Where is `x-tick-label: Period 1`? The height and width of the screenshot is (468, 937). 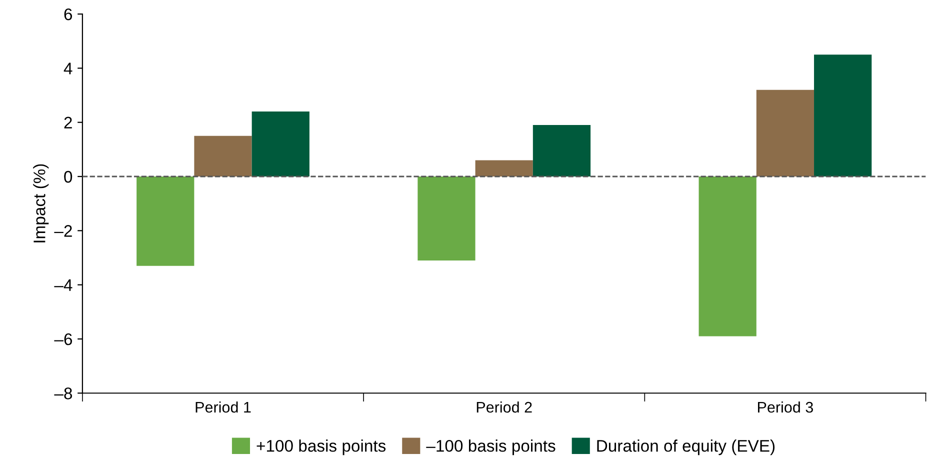
x-tick-label: Period 1 is located at coordinates (223, 407).